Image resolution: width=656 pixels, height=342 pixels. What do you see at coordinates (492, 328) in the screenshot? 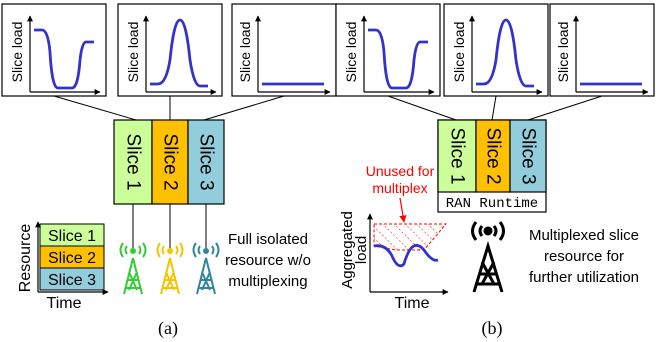
I see `caption-b: (b)` at bounding box center [492, 328].